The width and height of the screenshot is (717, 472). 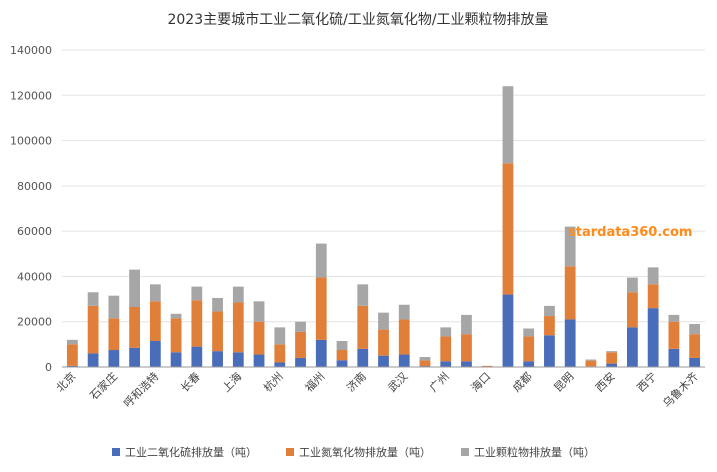 What do you see at coordinates (439, 382) in the screenshot?
I see `x-tick-label: 广州` at bounding box center [439, 382].